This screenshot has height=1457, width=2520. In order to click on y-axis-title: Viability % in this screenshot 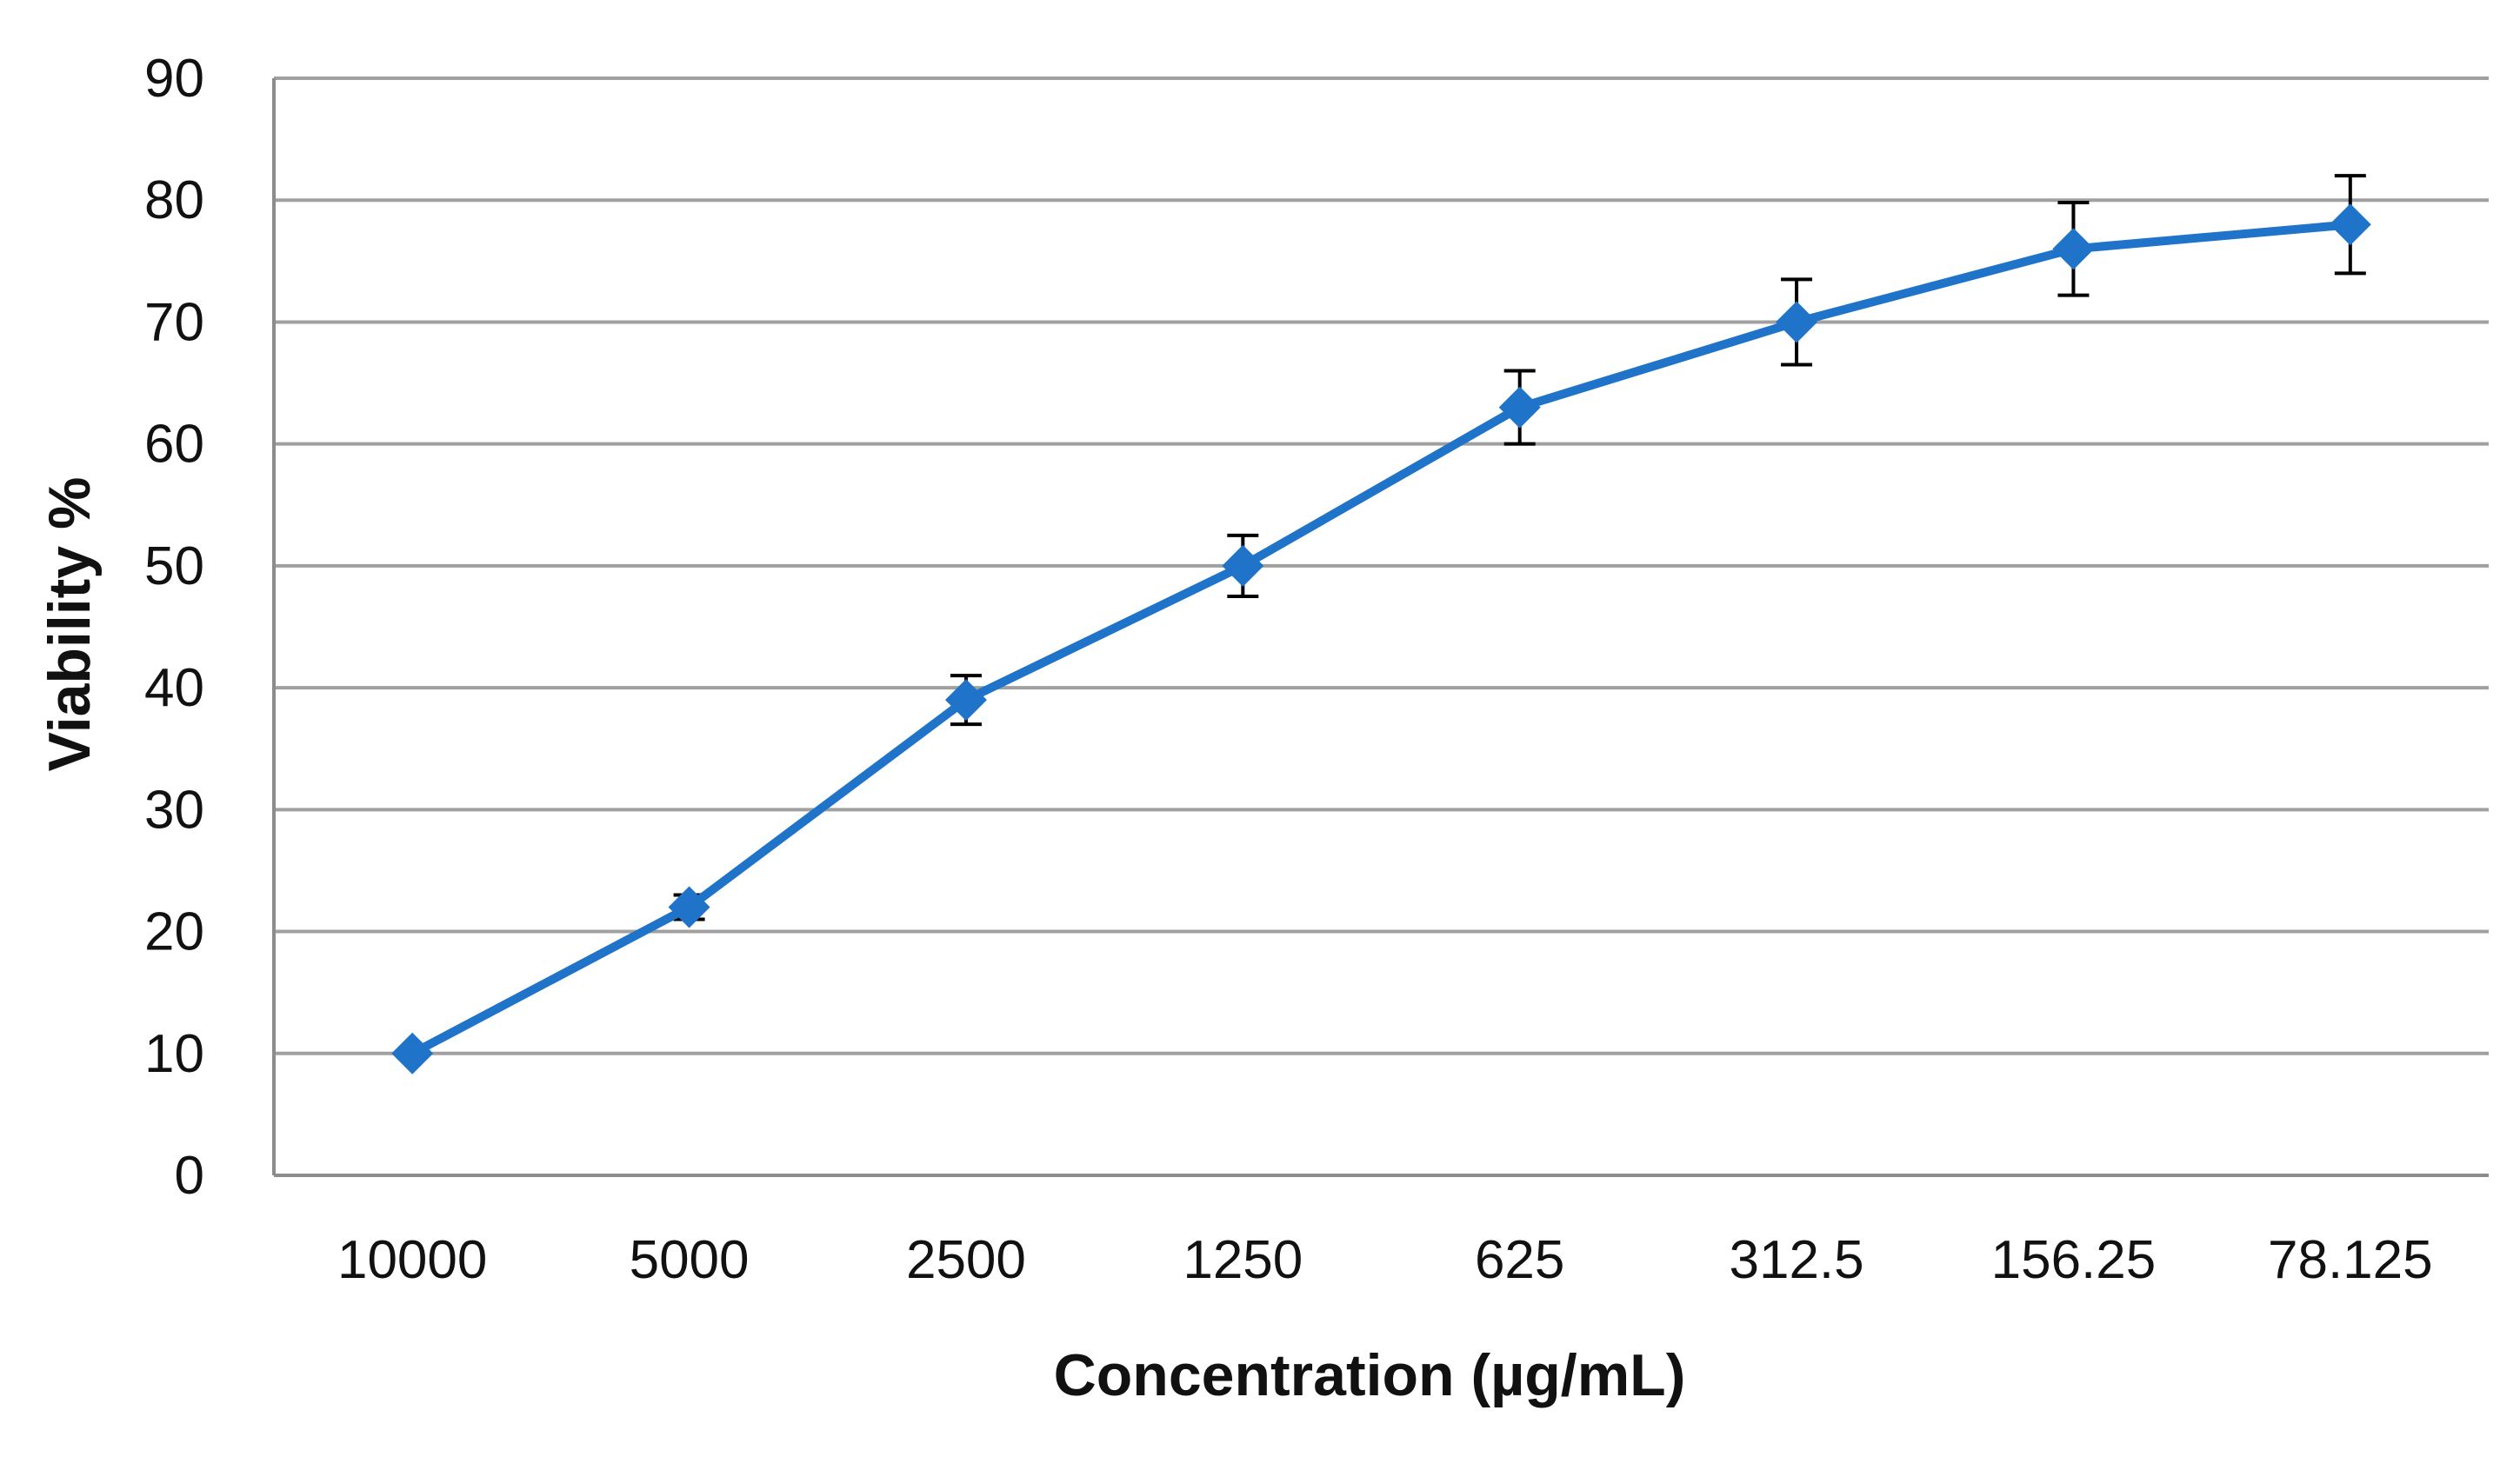, I will do `click(70, 625)`.